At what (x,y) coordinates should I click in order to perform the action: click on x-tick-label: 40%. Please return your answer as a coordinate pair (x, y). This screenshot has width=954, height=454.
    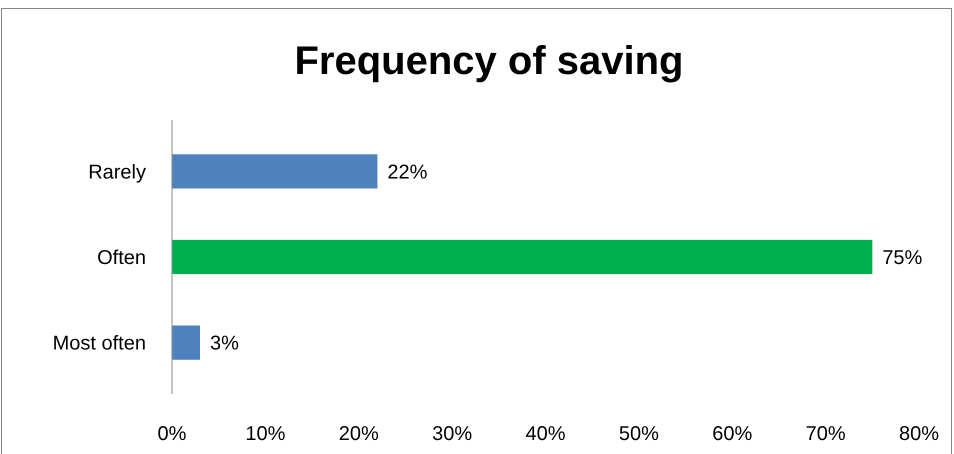
    Looking at the image, I should click on (545, 434).